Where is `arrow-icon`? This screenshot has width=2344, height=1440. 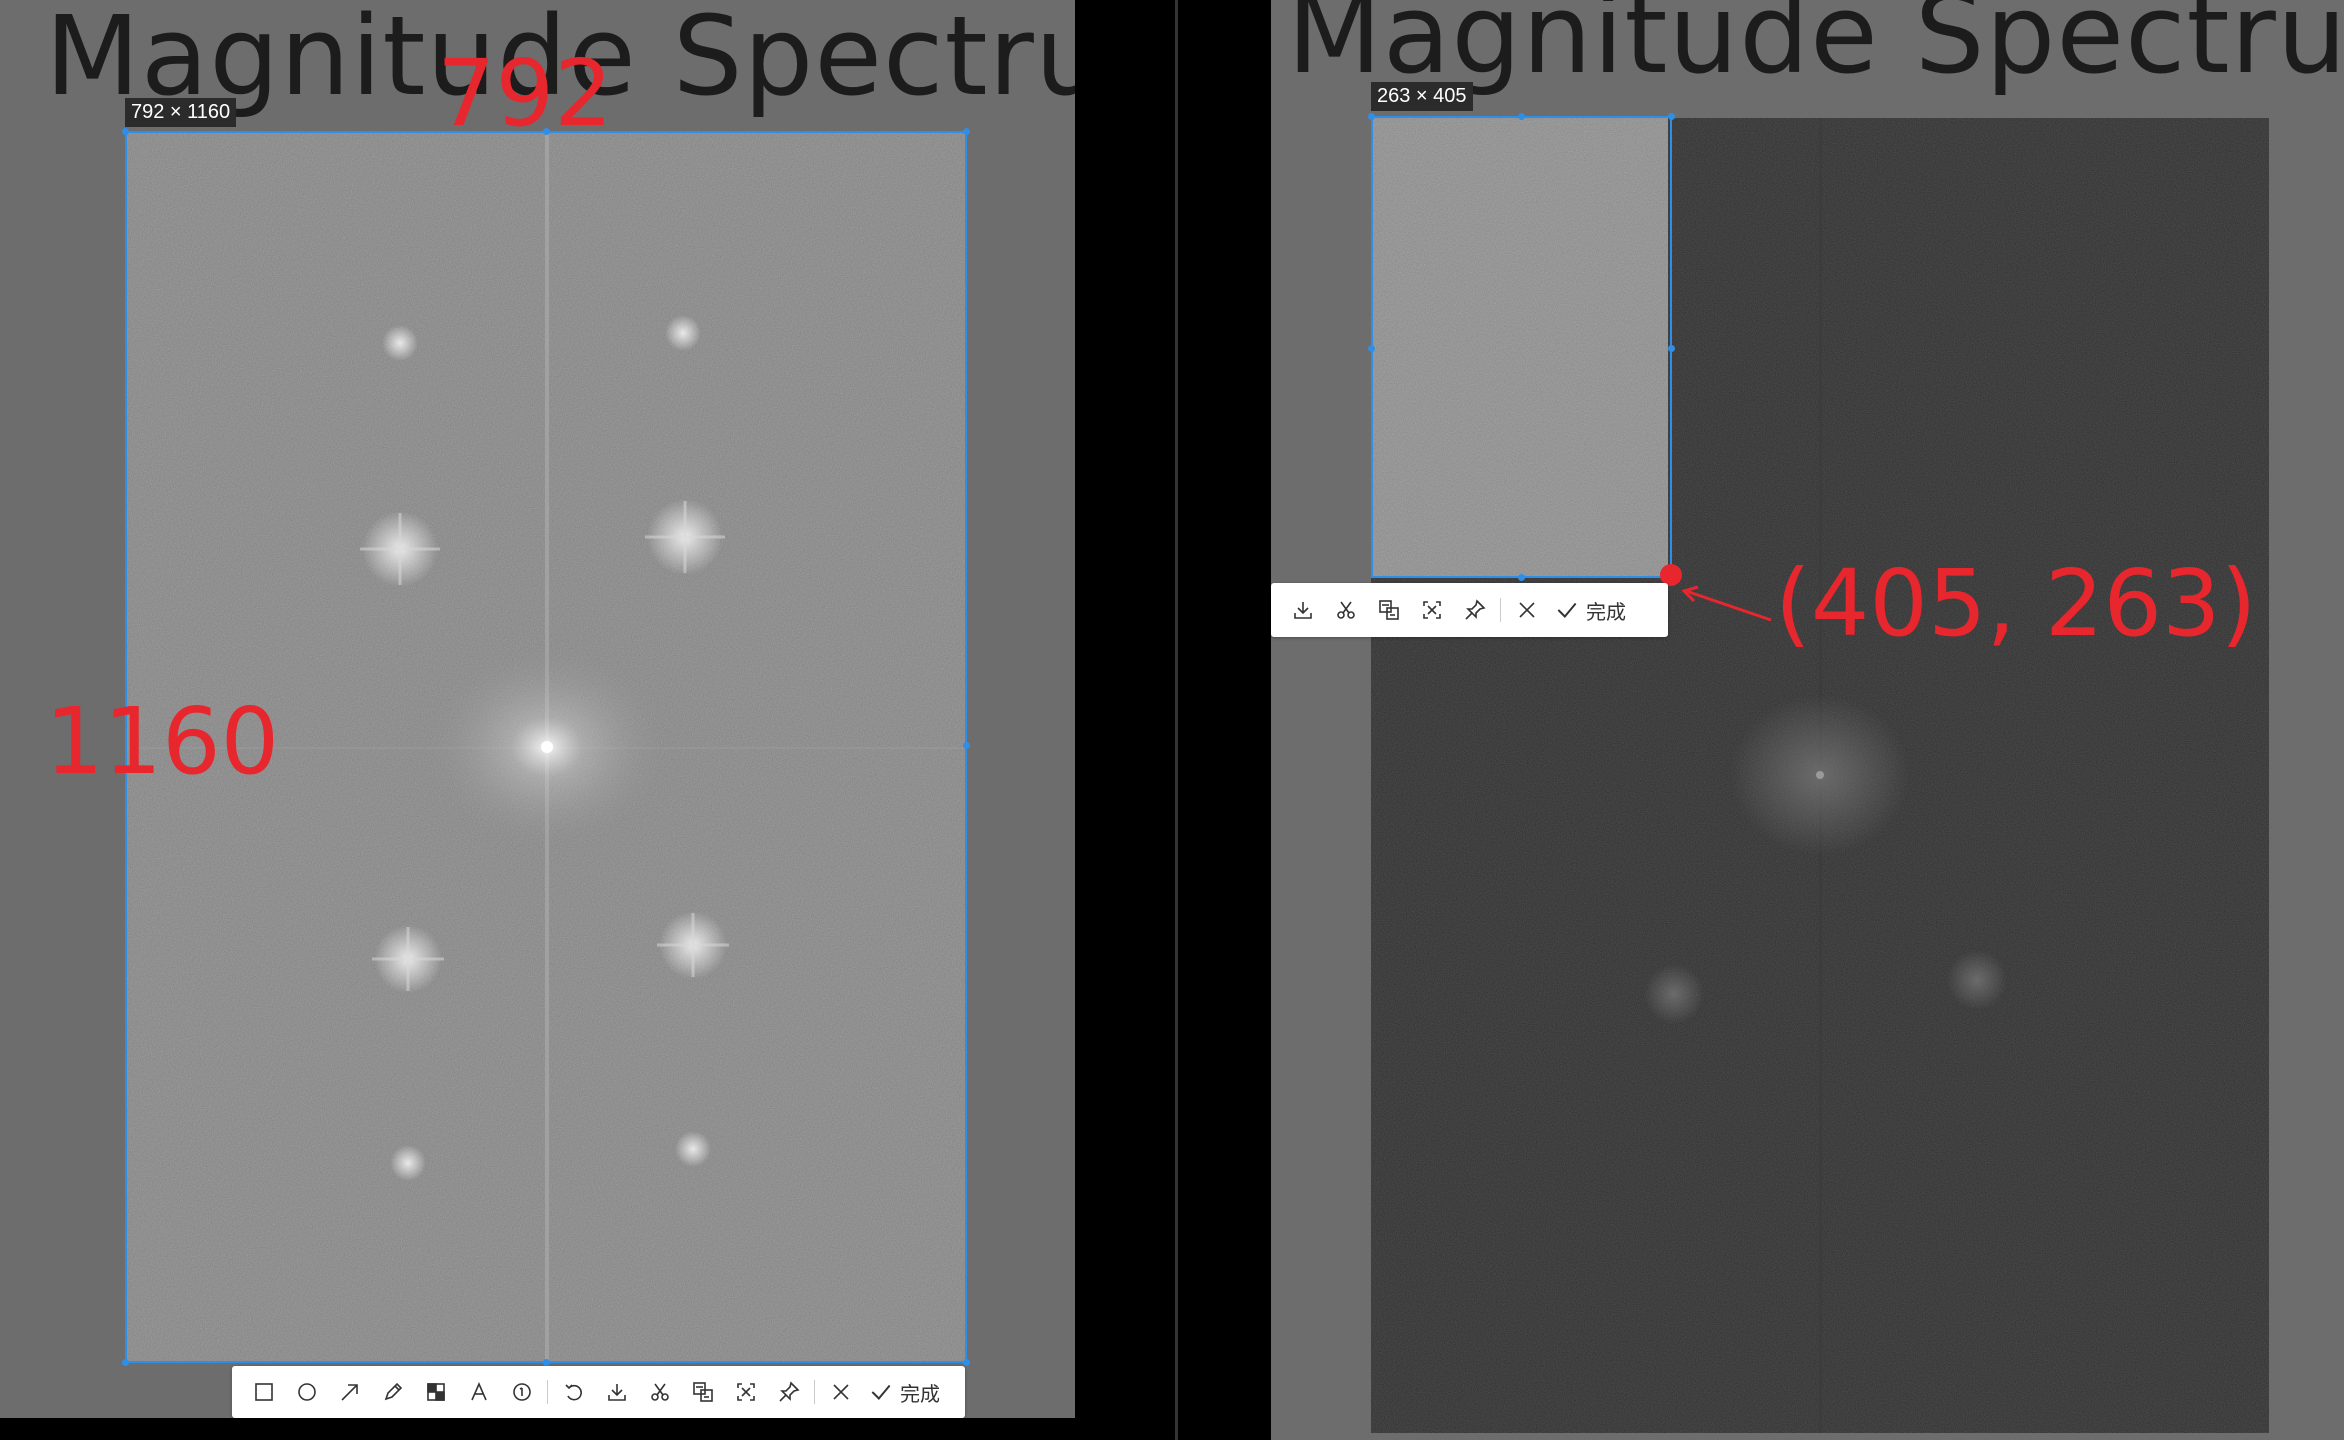 arrow-icon is located at coordinates (349, 1392).